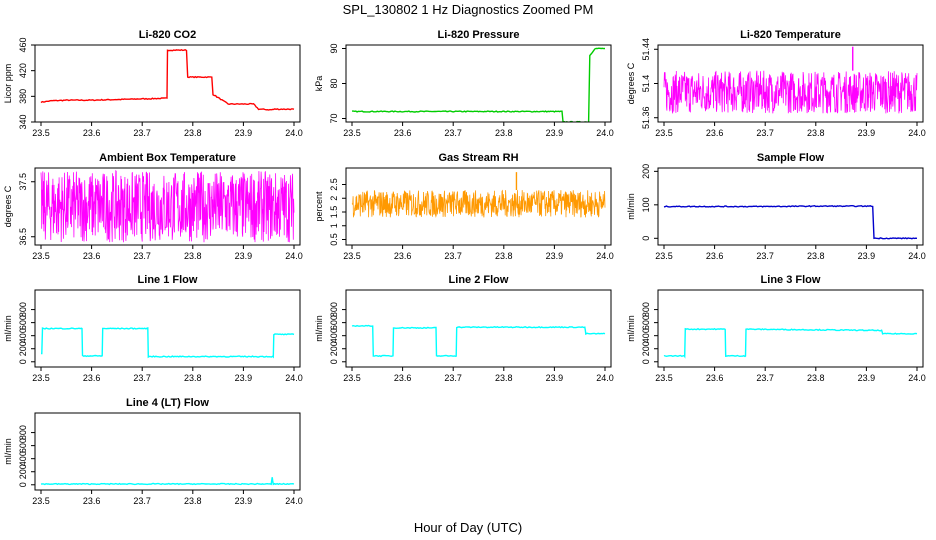 The height and width of the screenshot is (540, 936). What do you see at coordinates (23, 70) in the screenshot?
I see `y-tick-label: 420` at bounding box center [23, 70].